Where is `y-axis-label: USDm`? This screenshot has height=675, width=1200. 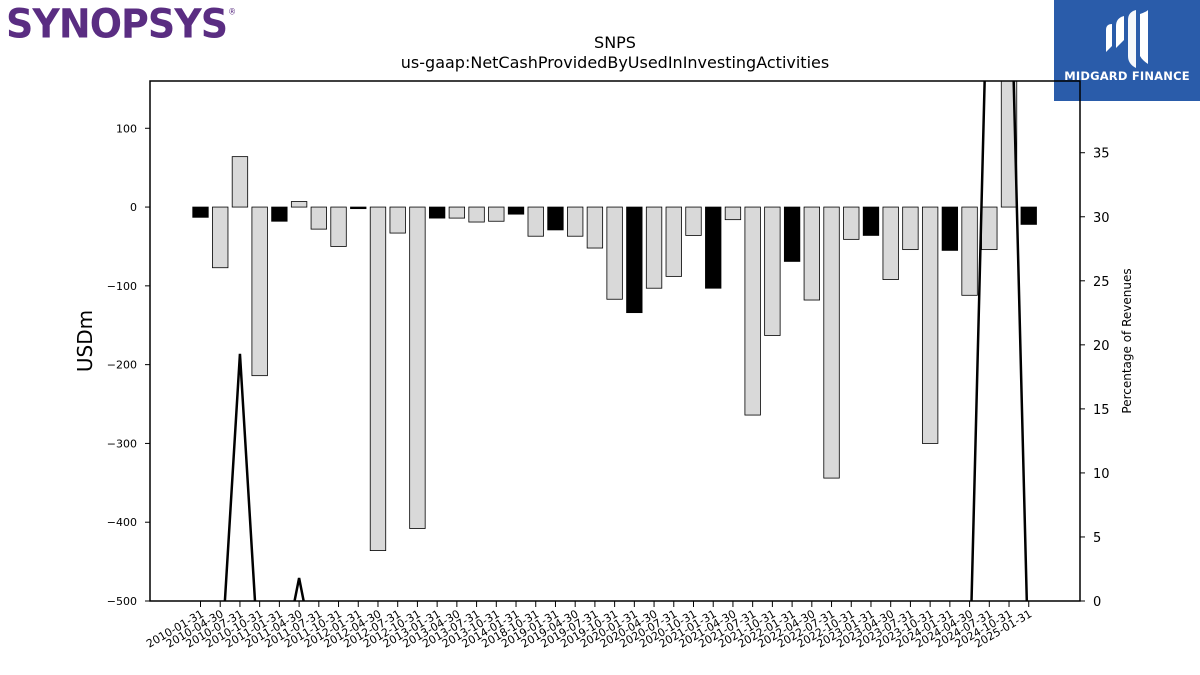
y-axis-label: USDm is located at coordinates (85, 341).